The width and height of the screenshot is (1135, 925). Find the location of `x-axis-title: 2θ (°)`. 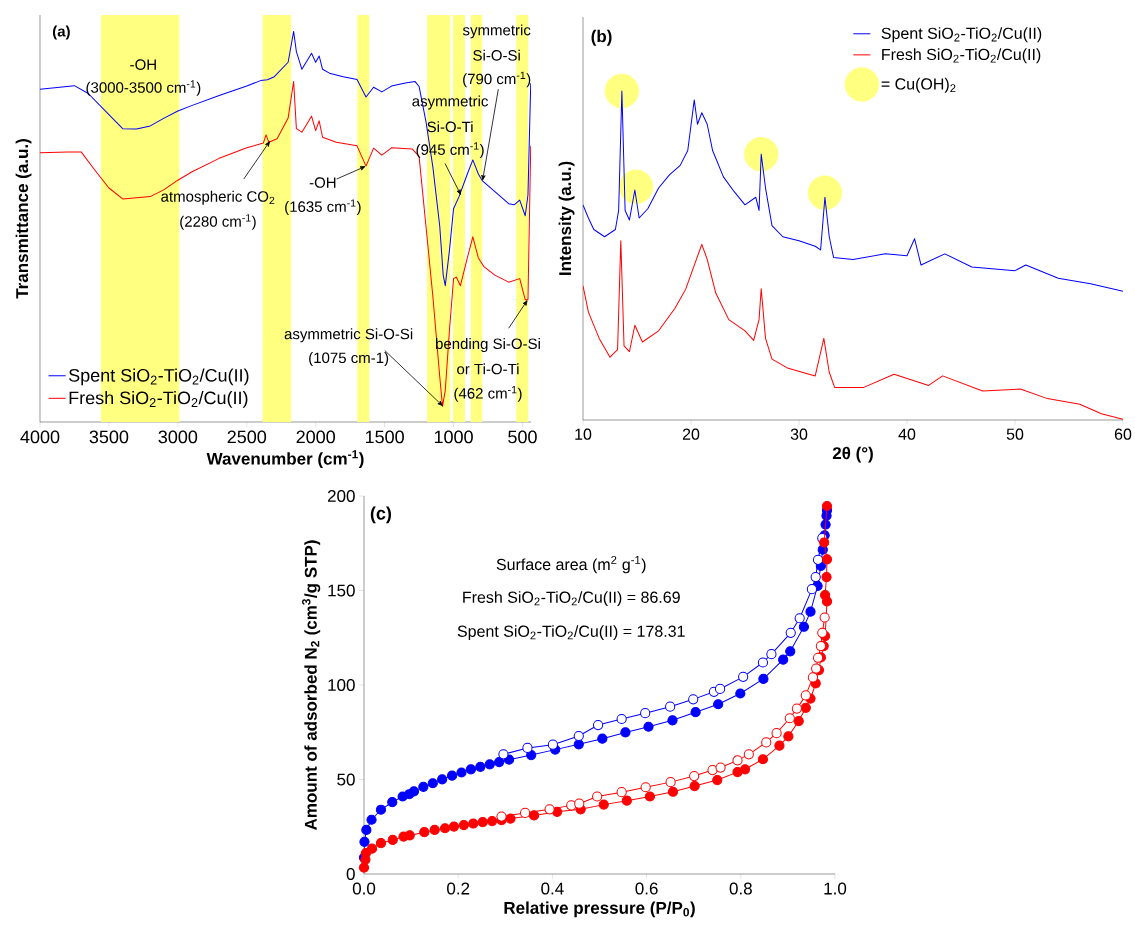

x-axis-title: 2θ (°) is located at coordinates (852, 454).